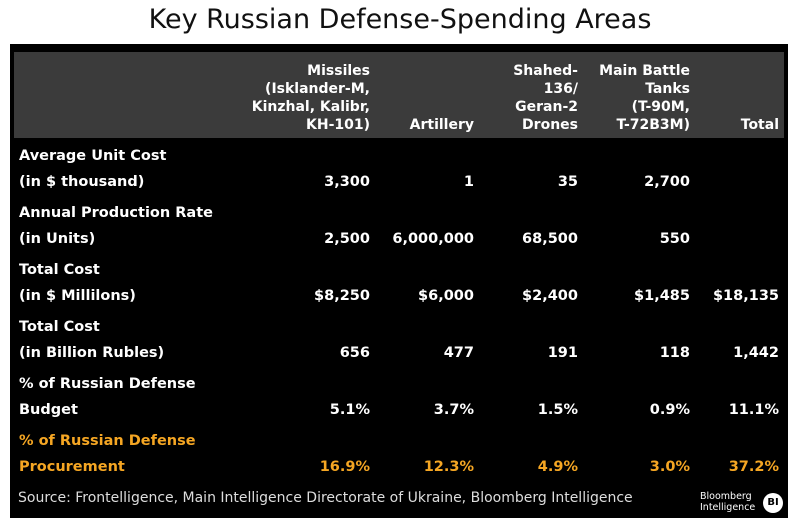 The image size is (800, 532). I want to click on column-header-artillery: Artillery, so click(441, 125).